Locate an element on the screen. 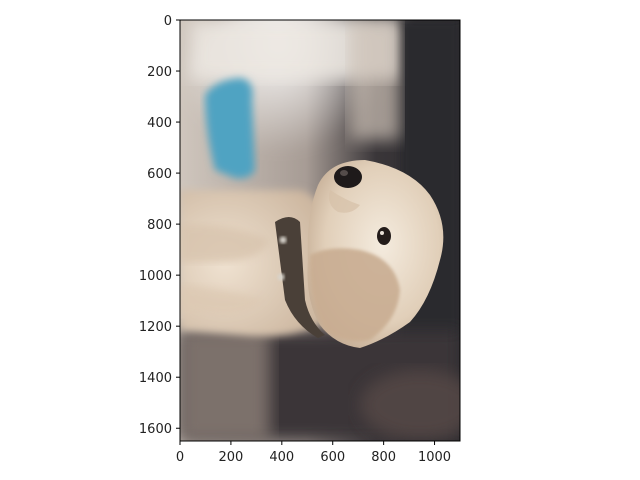 The height and width of the screenshot is (480, 640). x-axis: 0 200 400 600 800 1000 is located at coordinates (313, 453).